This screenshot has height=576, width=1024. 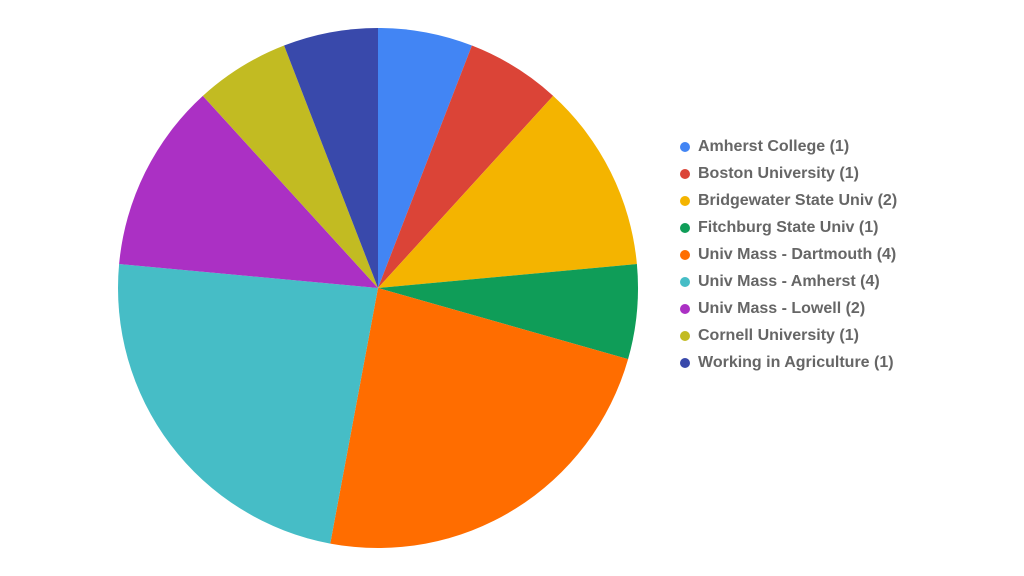 I want to click on legend-label: Working in Agriculture (1), so click(x=796, y=362).